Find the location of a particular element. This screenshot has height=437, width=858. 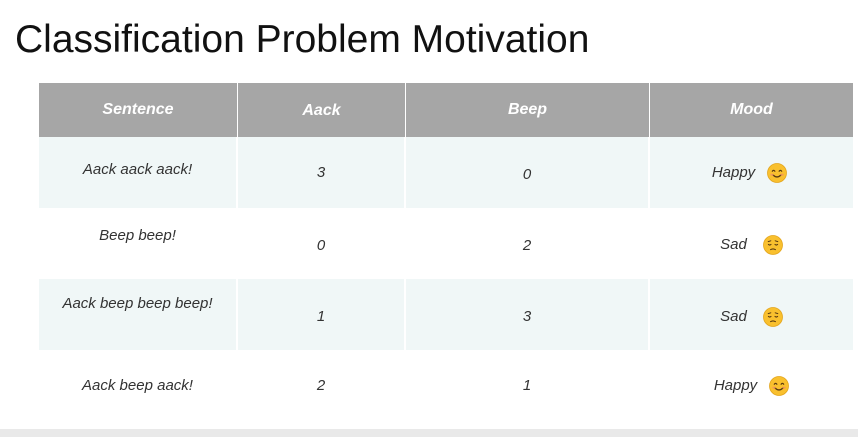

header-mood: Mood is located at coordinates (751, 110).